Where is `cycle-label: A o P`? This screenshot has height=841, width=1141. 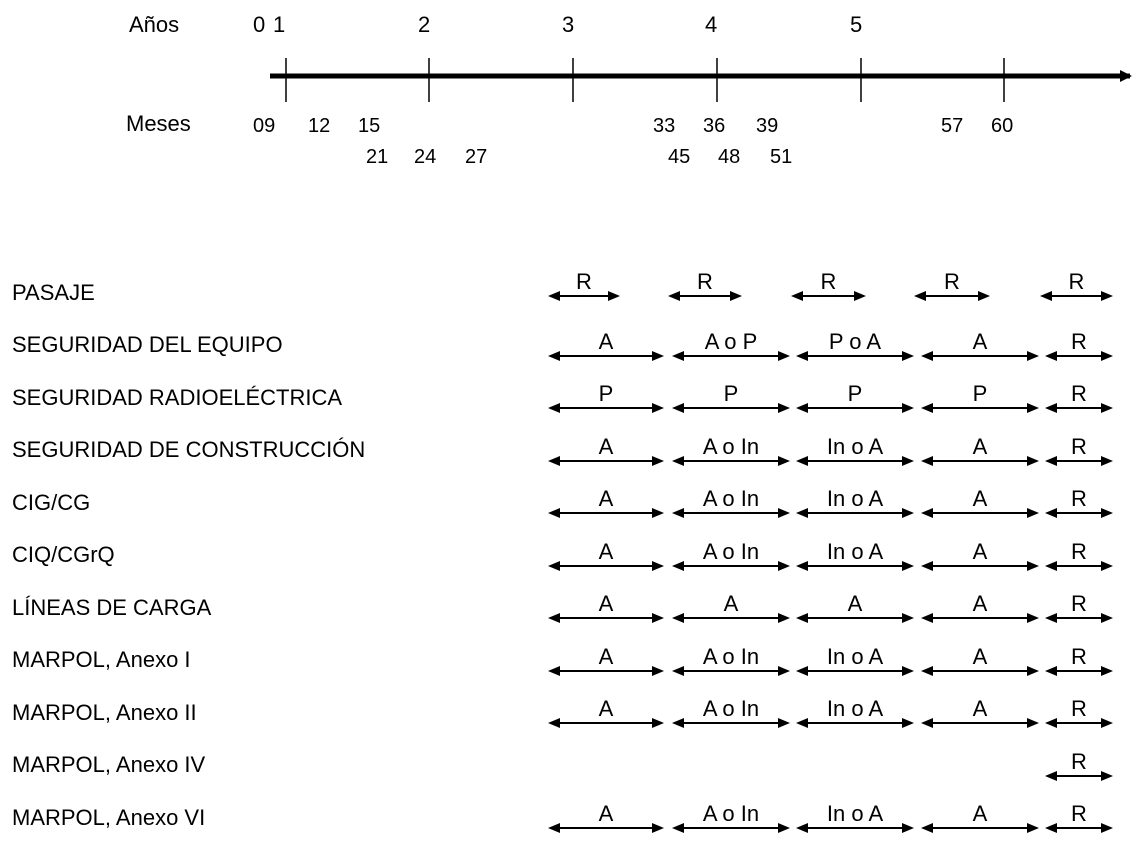 cycle-label: A o P is located at coordinates (731, 341).